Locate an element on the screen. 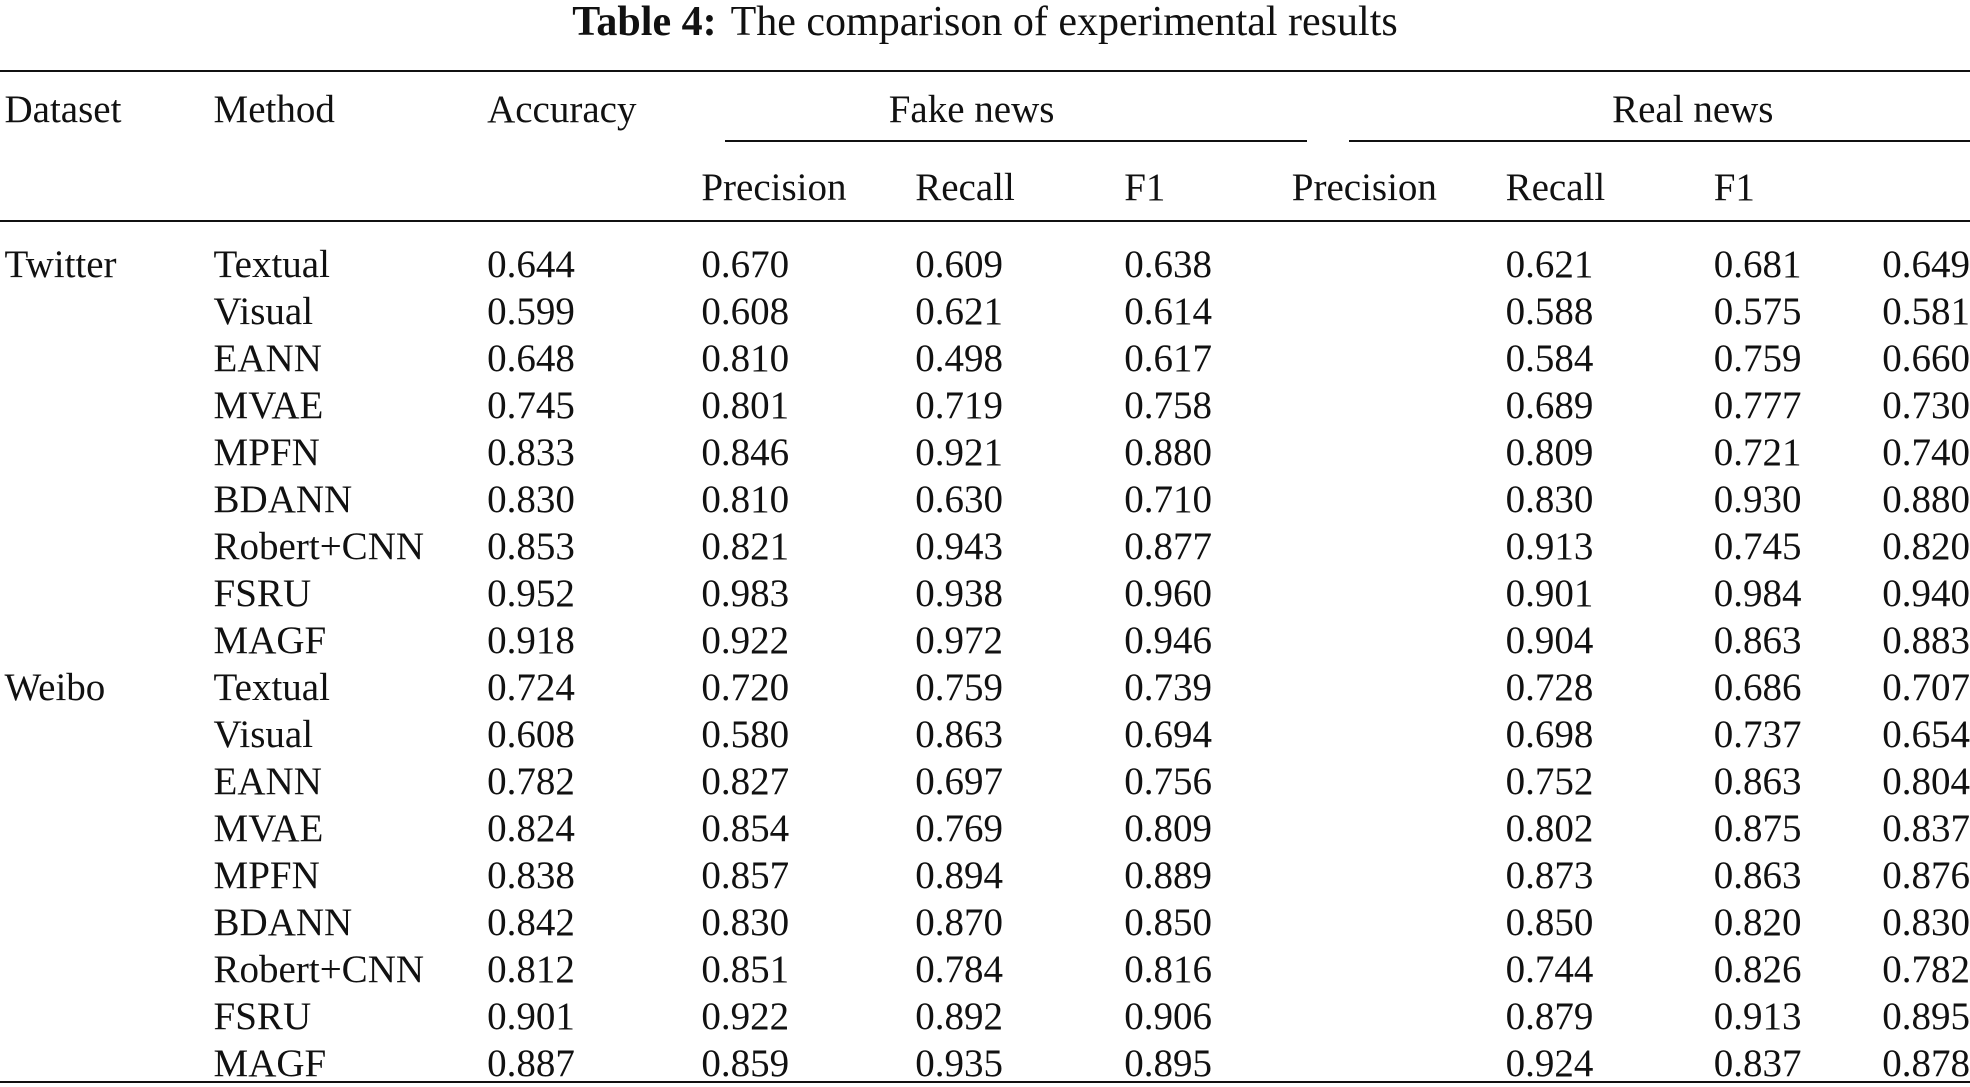 The height and width of the screenshot is (1087, 1970). cell-accuracy: 0.833 is located at coordinates (531, 452).